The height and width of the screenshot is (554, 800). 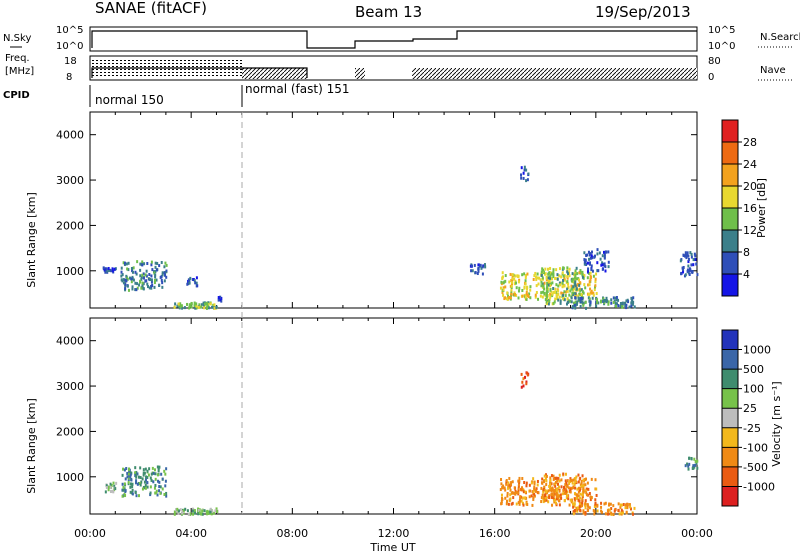 What do you see at coordinates (151, 8) in the screenshot?
I see `plot-title: SANAE (fitACF)` at bounding box center [151, 8].